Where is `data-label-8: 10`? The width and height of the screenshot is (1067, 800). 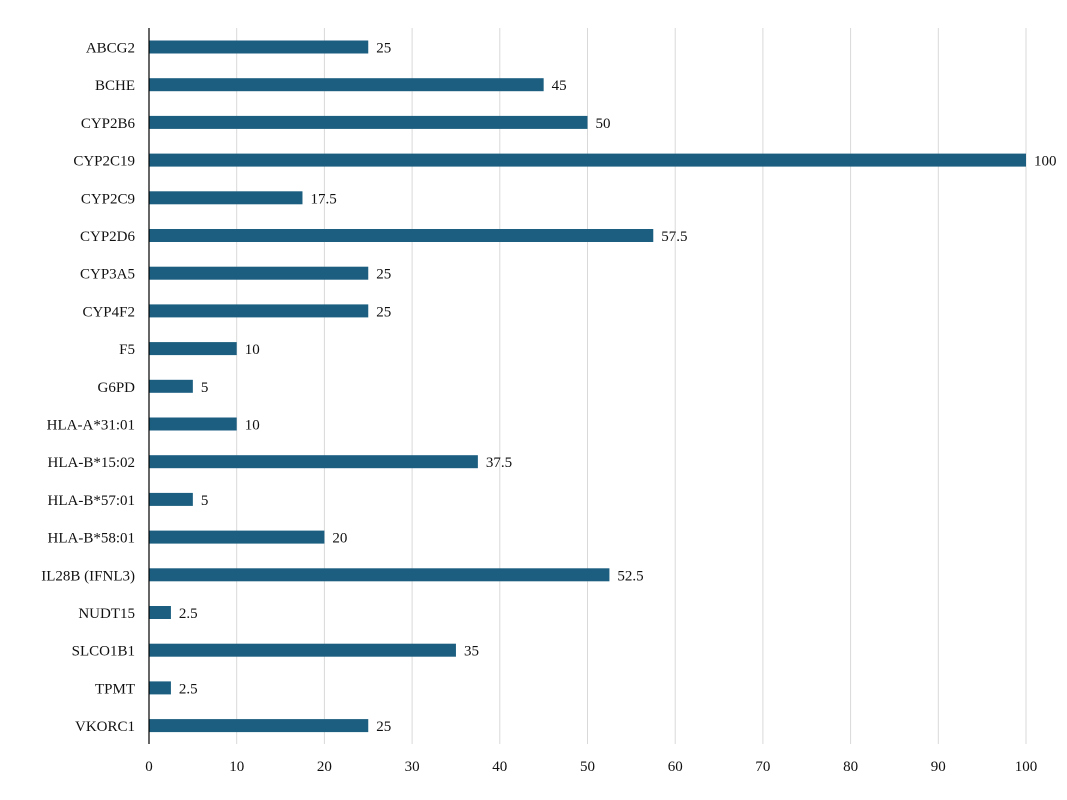 data-label-8: 10 is located at coordinates (252, 350).